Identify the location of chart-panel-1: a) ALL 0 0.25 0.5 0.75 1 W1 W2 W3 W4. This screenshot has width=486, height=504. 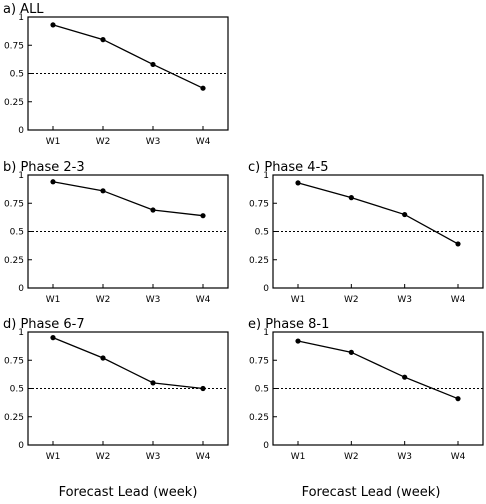
(116, 74).